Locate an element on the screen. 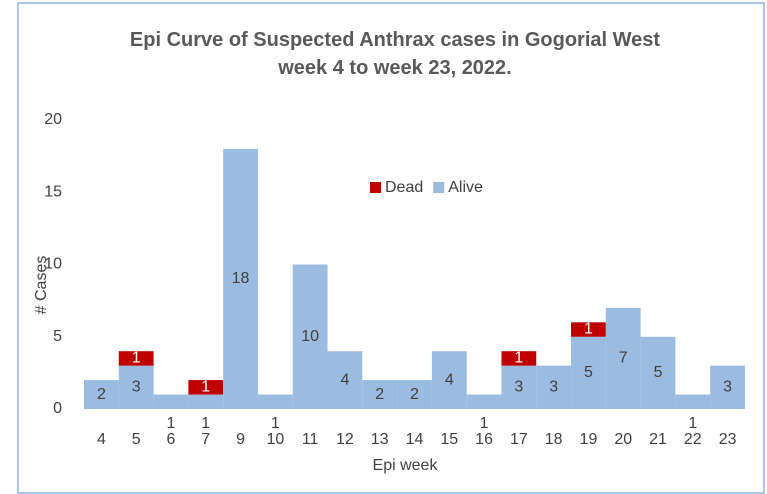  x-tick-label: 15 is located at coordinates (449, 439).